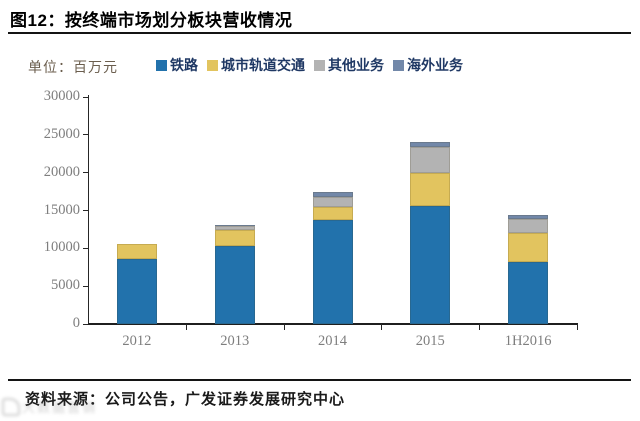 This screenshot has height=421, width=640. What do you see at coordinates (184, 65) in the screenshot?
I see `legend-label: 铁路` at bounding box center [184, 65].